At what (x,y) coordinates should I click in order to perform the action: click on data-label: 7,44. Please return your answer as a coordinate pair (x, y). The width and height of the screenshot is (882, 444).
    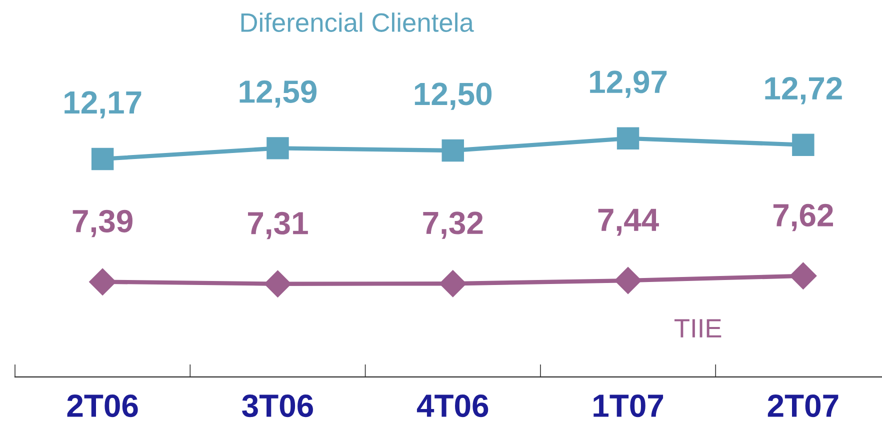
    Looking at the image, I should click on (628, 222).